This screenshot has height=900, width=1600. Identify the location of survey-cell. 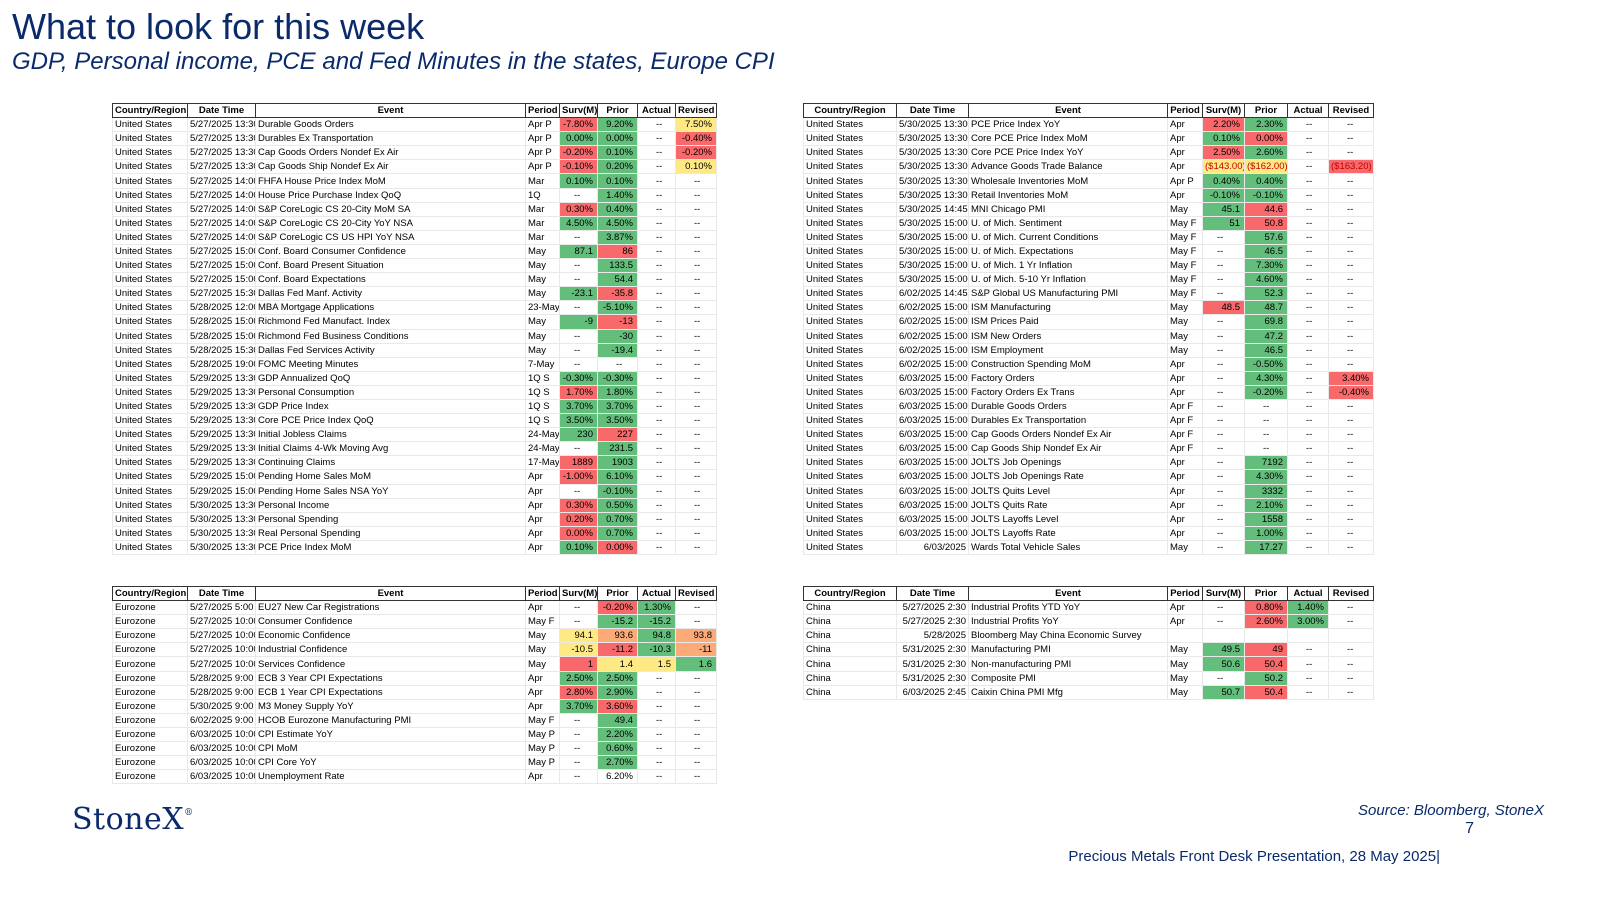
(1223, 636).